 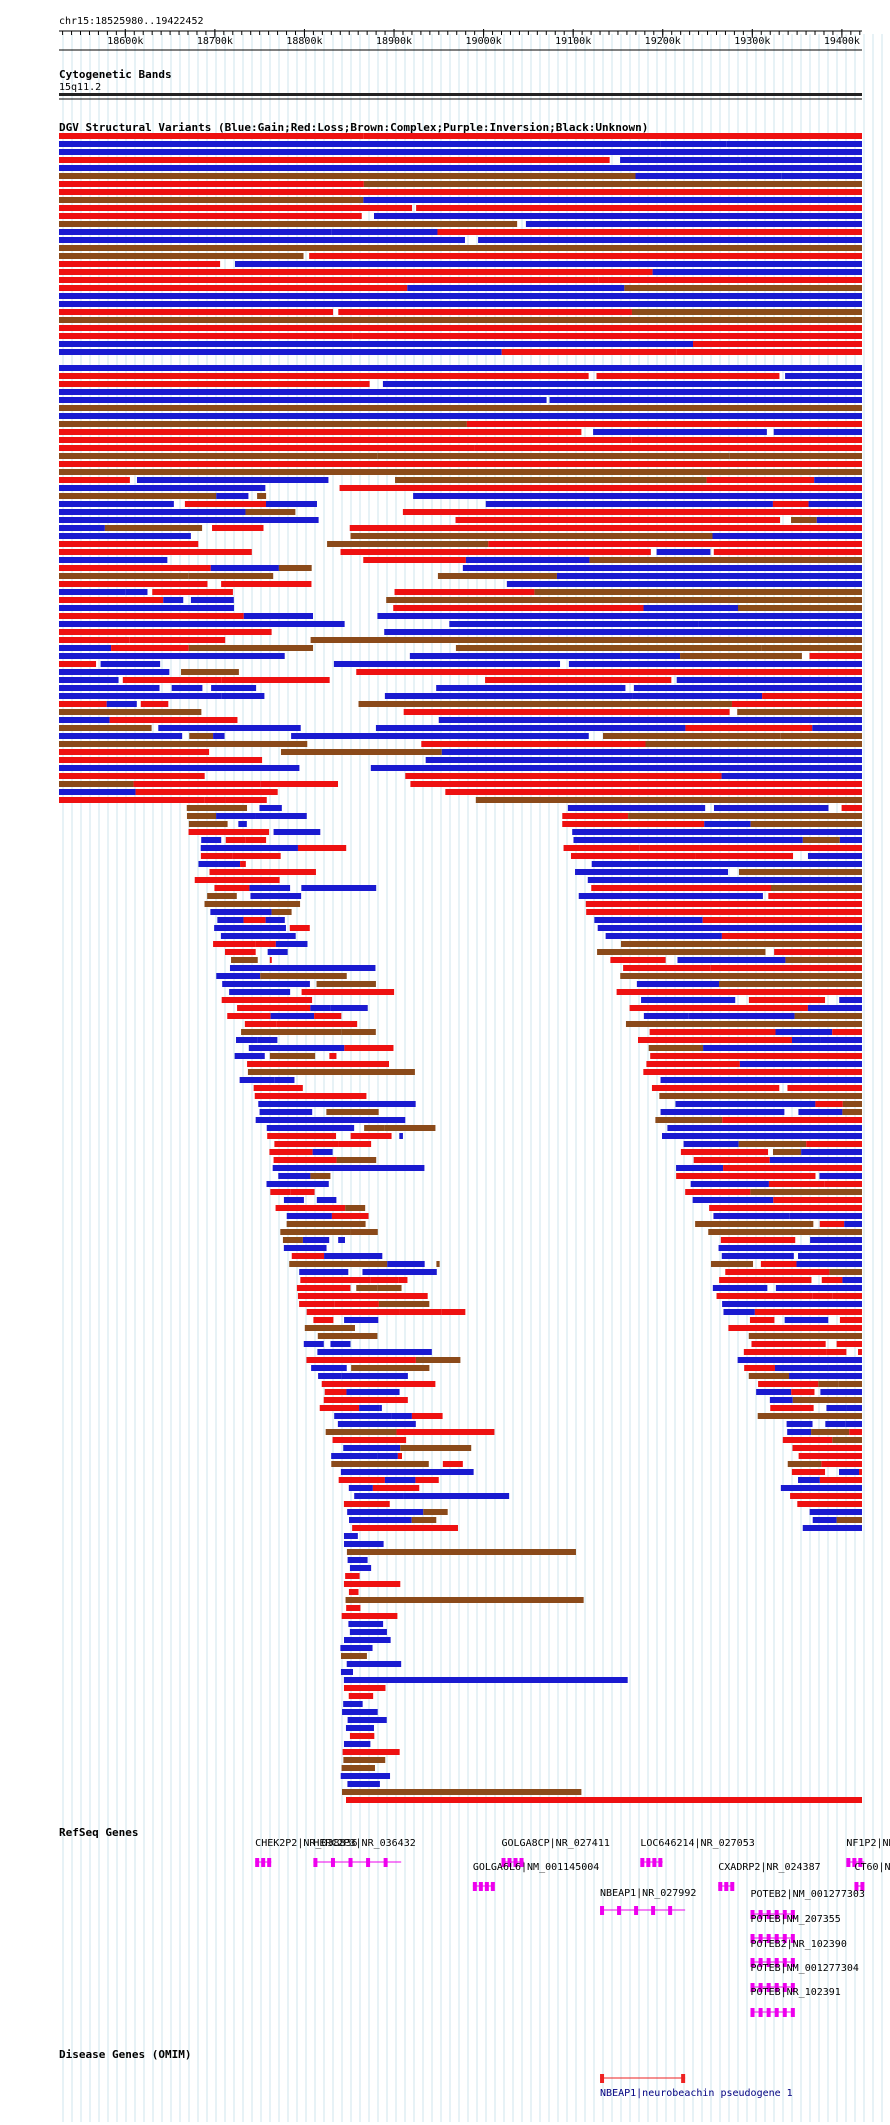 What do you see at coordinates (648, 1893) in the screenshot?
I see `refseq-gene-label: NBEAP1|NR_027992` at bounding box center [648, 1893].